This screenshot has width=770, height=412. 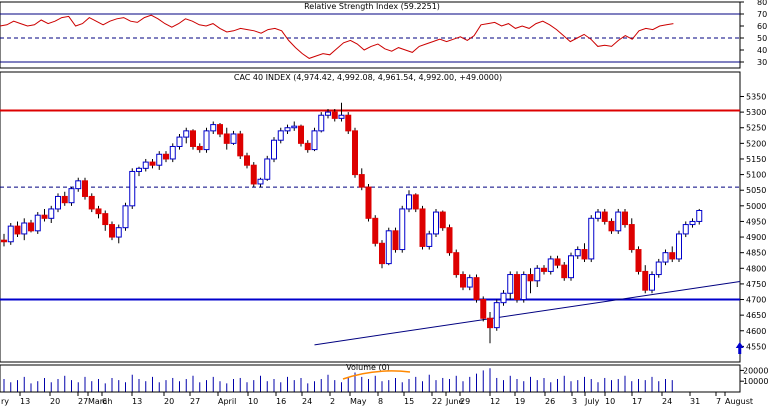 What do you see at coordinates (5, 401) in the screenshot?
I see `x-tick-label-partial: ry` at bounding box center [5, 401].